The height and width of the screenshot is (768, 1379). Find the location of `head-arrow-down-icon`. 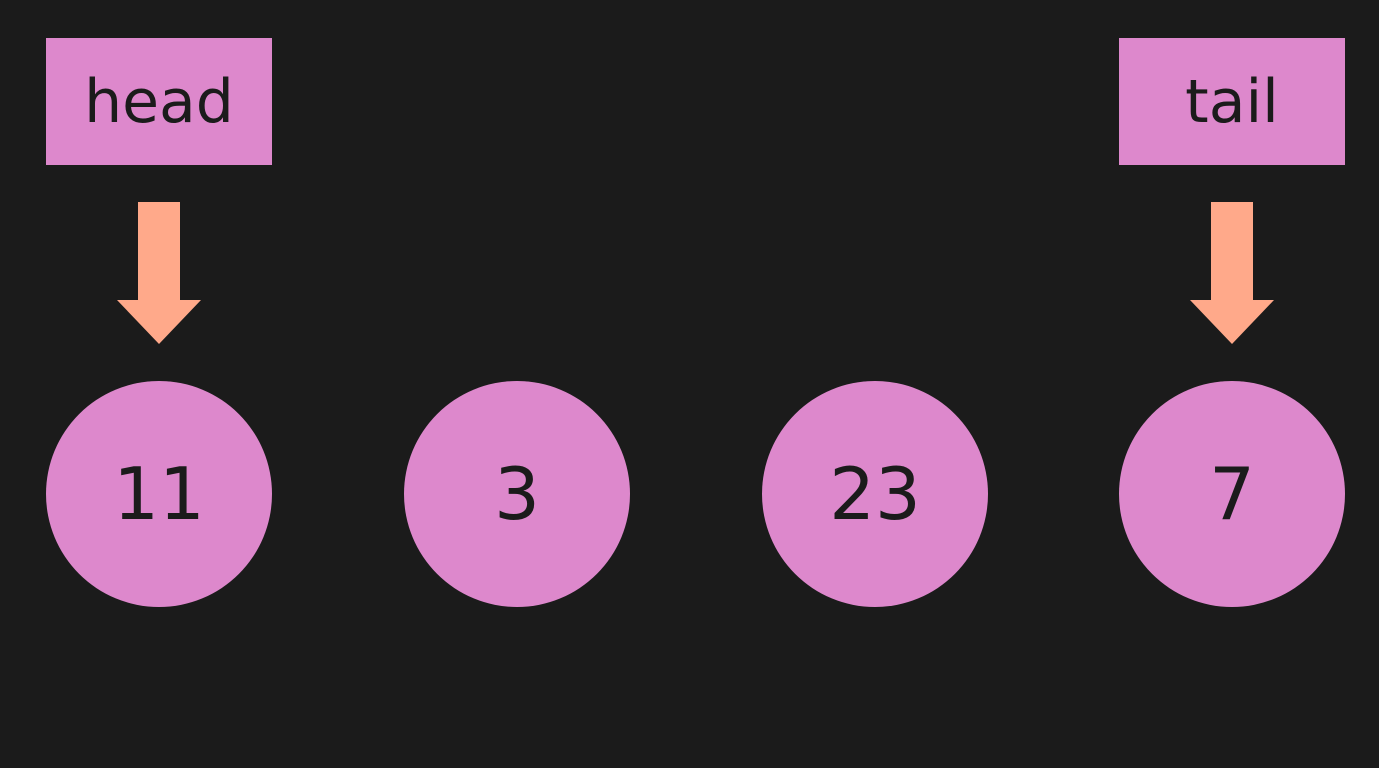

head-arrow-down-icon is located at coordinates (159, 273).